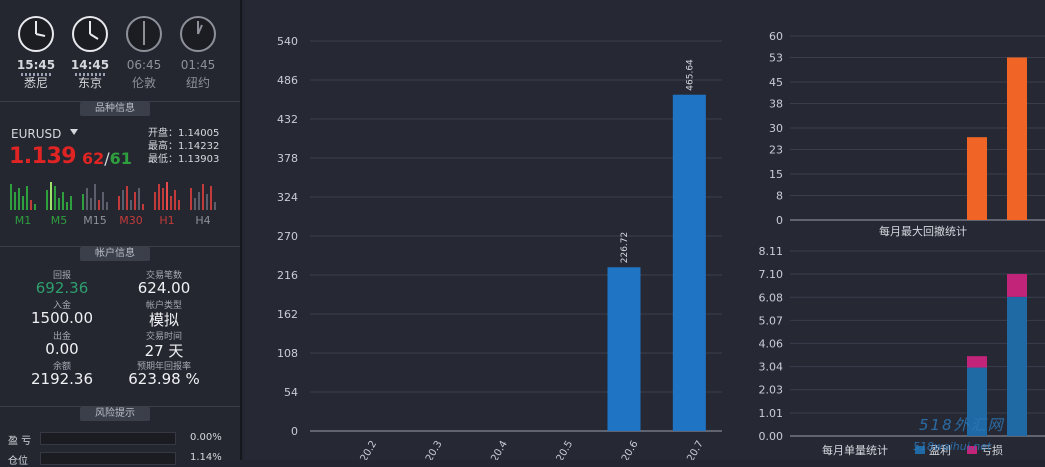 Image resolution: width=1045 pixels, height=467 pixels. What do you see at coordinates (61, 367) in the screenshot?
I see `balance-label: 余额` at bounding box center [61, 367].